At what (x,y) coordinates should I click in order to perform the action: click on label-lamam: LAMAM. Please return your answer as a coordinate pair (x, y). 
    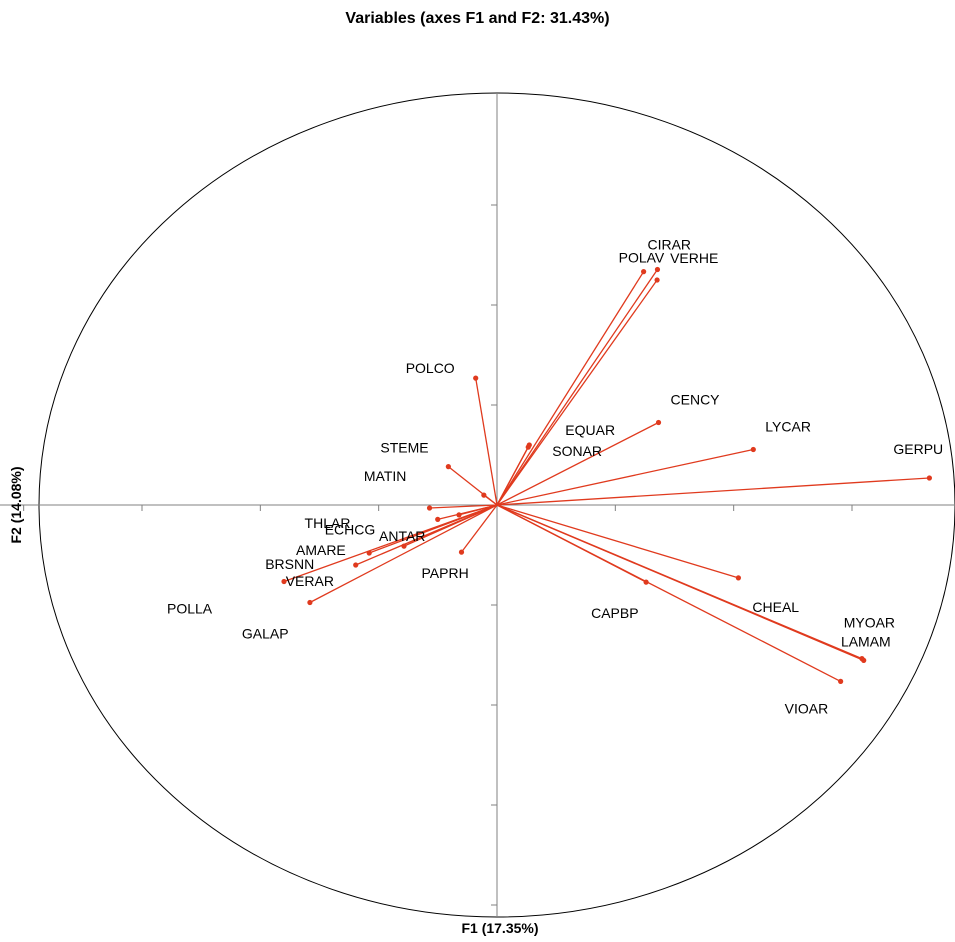
    Looking at the image, I should click on (866, 642).